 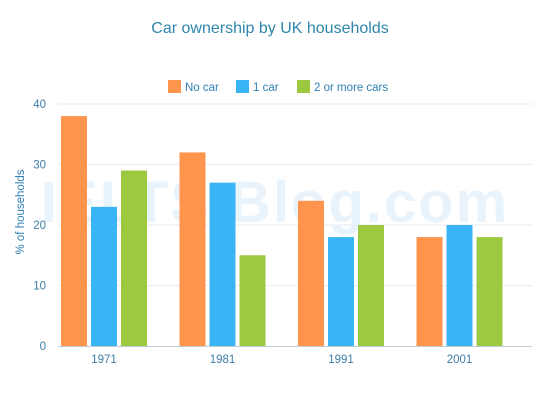 I want to click on y-tick-label: 10, so click(x=39, y=287).